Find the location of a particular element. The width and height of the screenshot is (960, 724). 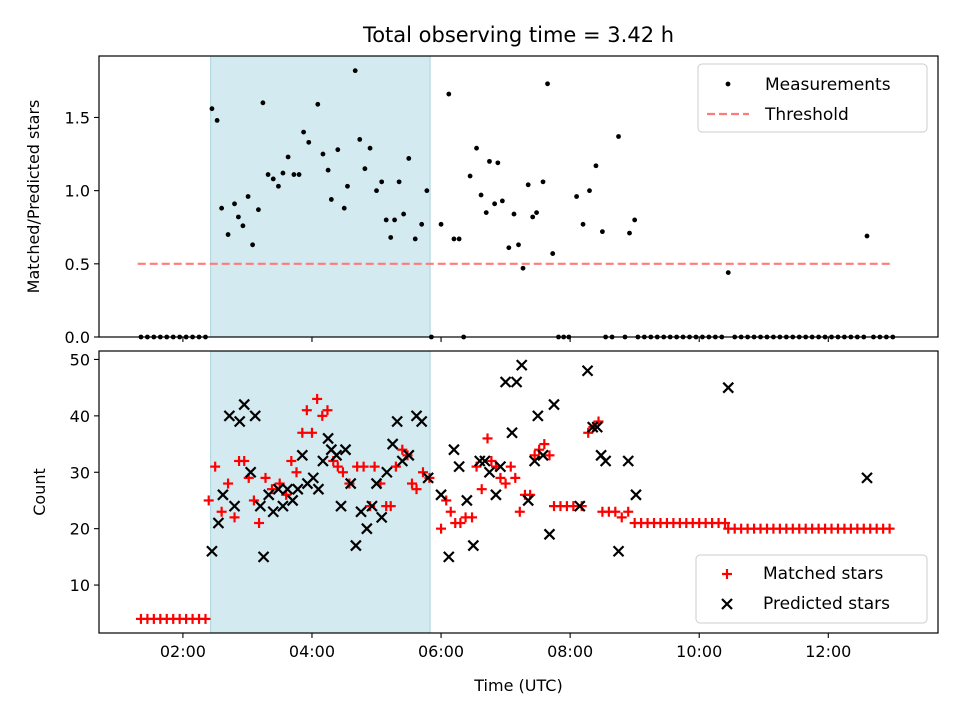

legend-frame is located at coordinates (811, 589).